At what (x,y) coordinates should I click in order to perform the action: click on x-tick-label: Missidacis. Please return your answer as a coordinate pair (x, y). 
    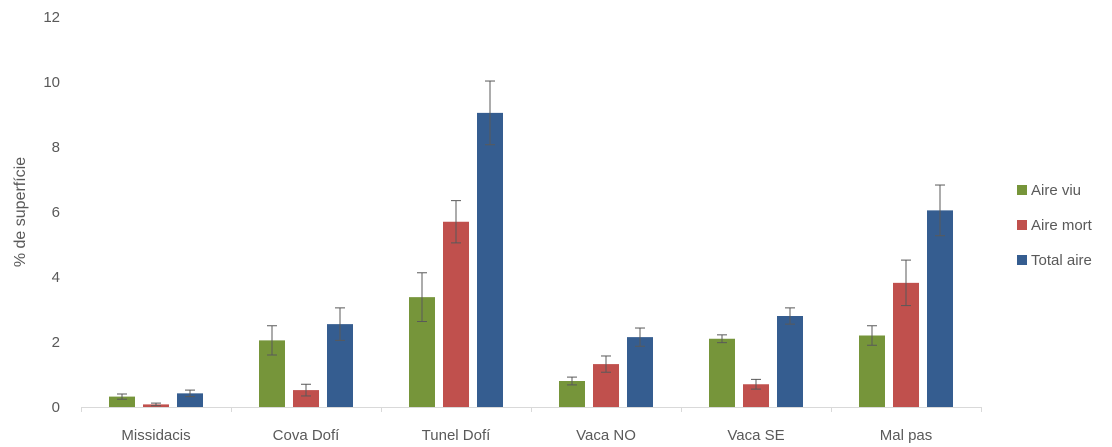
    Looking at the image, I should click on (155, 435).